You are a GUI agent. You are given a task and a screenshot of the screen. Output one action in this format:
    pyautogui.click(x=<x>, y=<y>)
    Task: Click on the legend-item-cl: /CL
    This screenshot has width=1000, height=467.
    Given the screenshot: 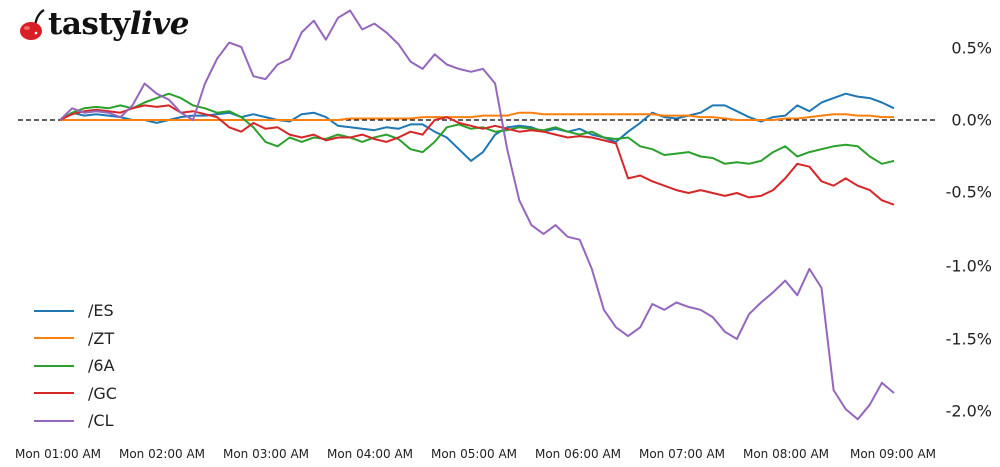 What is the action you would take?
    pyautogui.click(x=75, y=421)
    